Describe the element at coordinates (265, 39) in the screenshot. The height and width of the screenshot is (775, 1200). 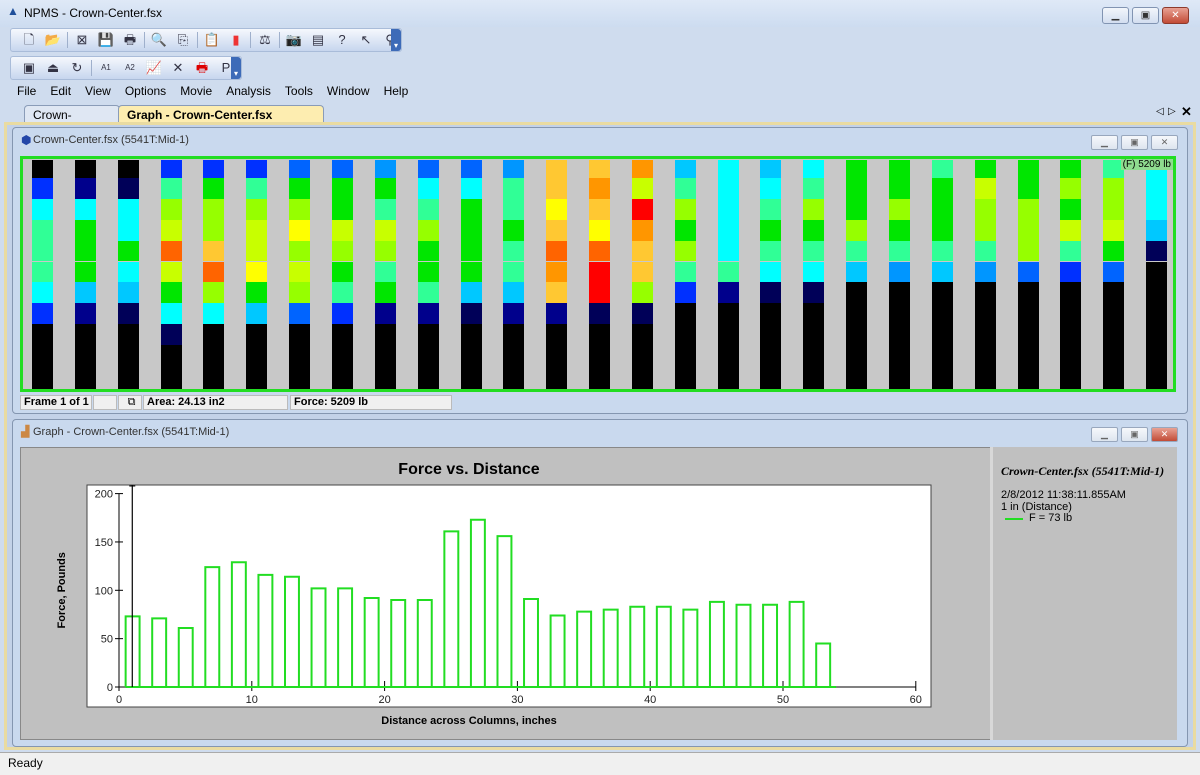
I see `calibrate-icon: ⚖` at that location.